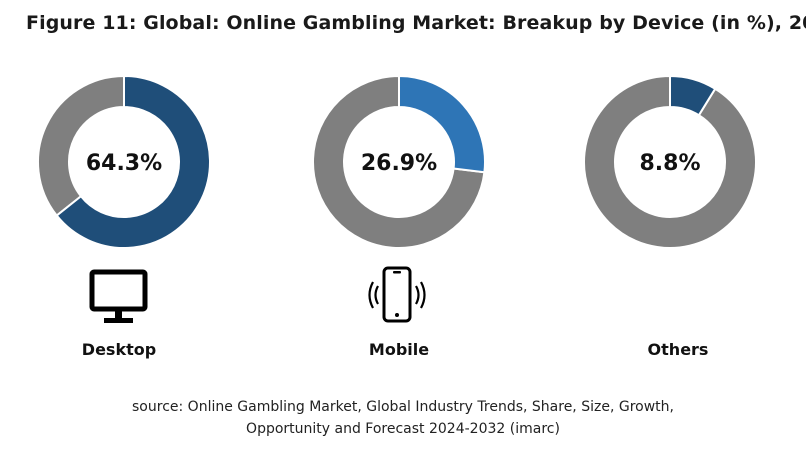 Image resolution: width=806 pixels, height=457 pixels. I want to click on smartphone-icon, so click(397, 294).